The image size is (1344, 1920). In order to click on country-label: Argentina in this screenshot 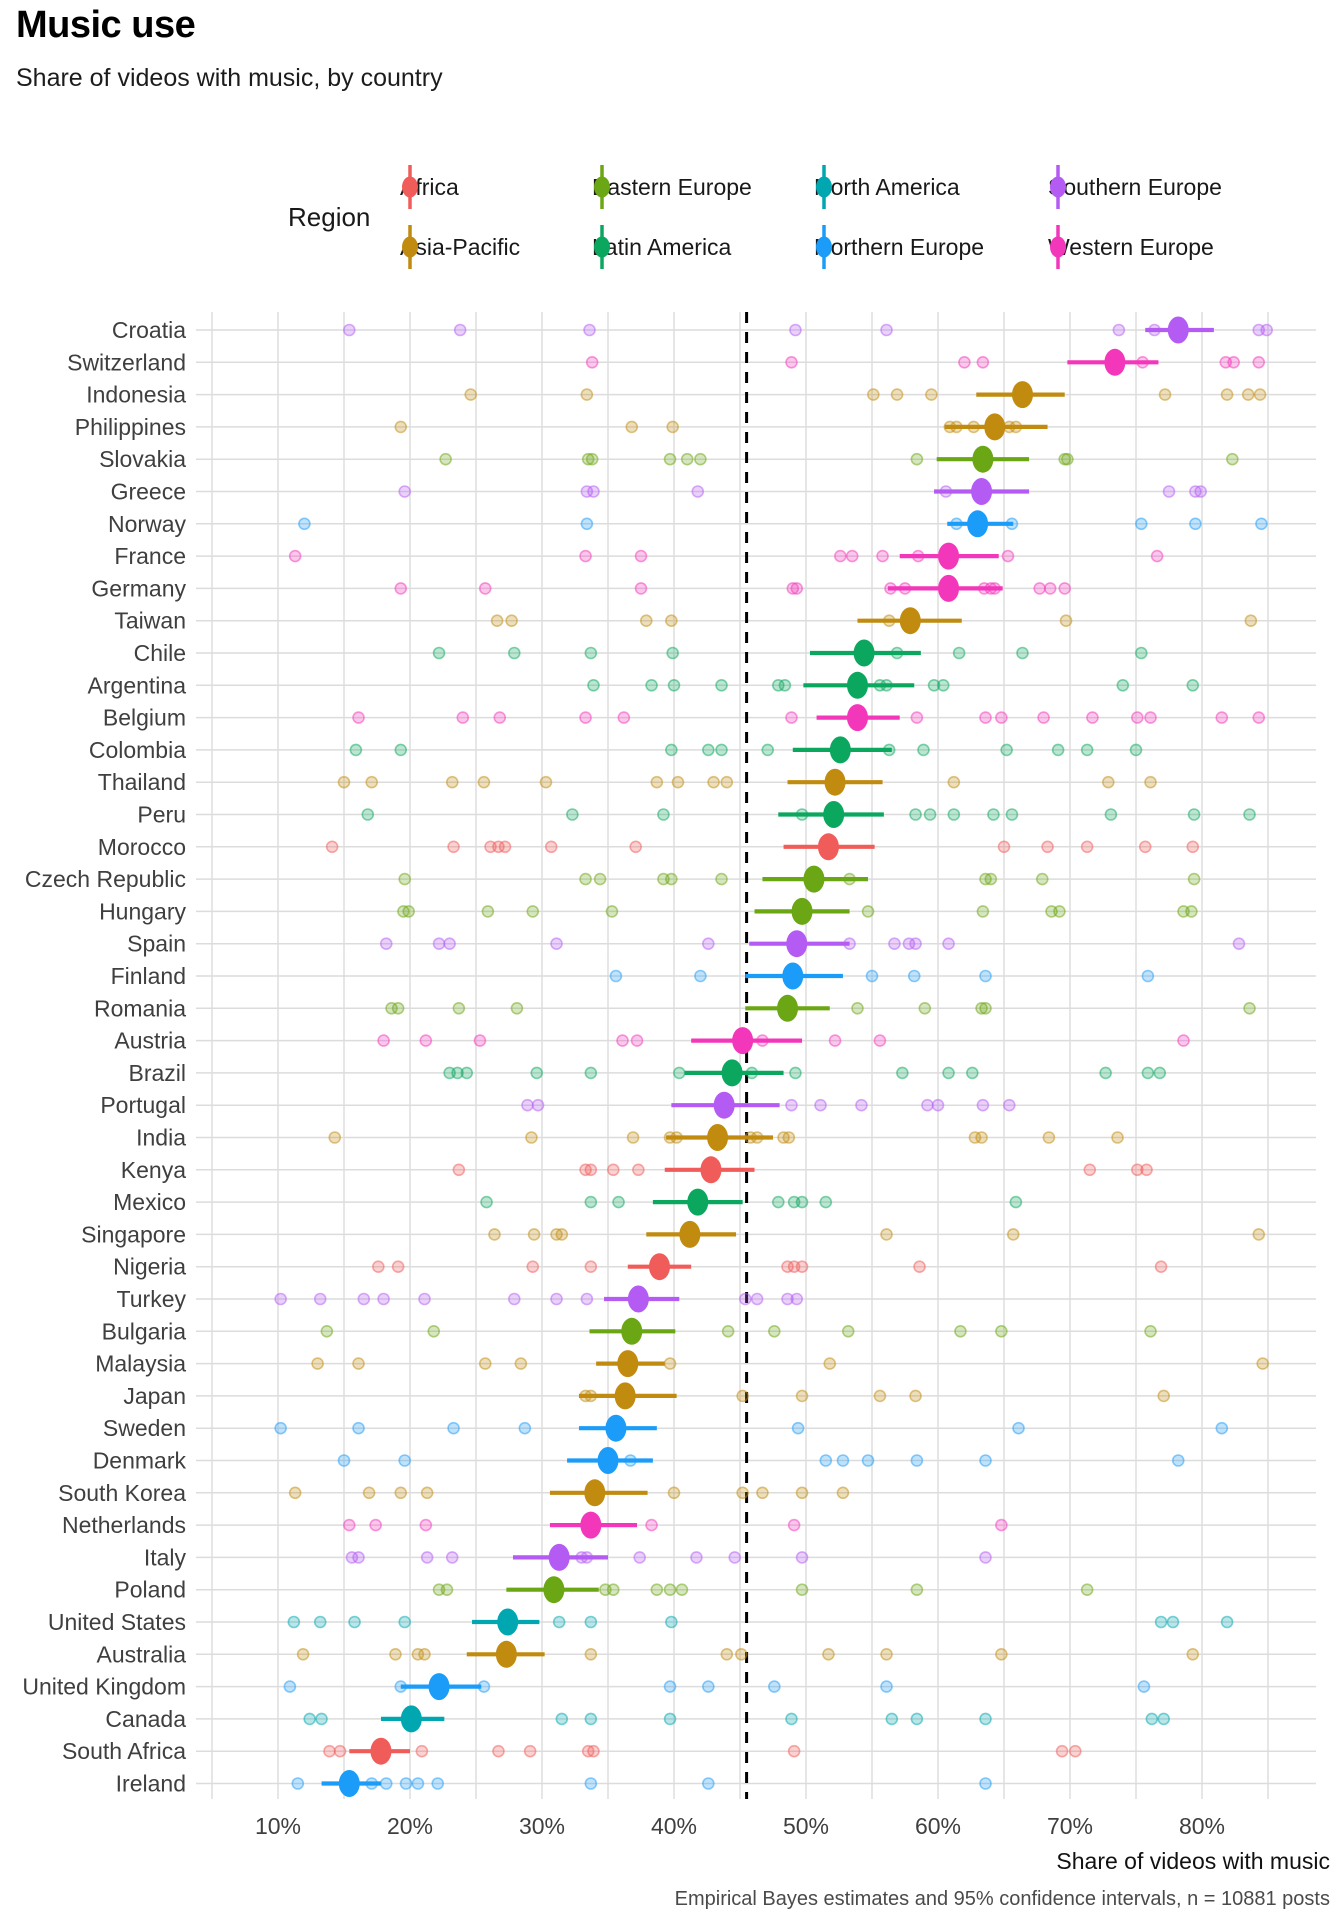, I will do `click(137, 685)`.